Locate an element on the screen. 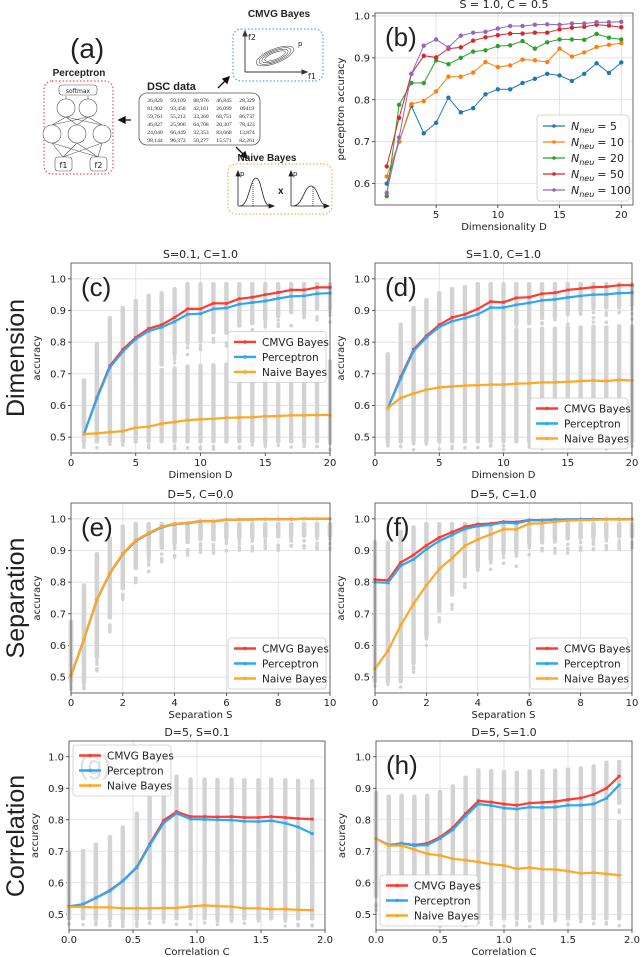 Image resolution: width=640 pixels, height=957 pixels. legend-box is located at coordinates (122, 770).